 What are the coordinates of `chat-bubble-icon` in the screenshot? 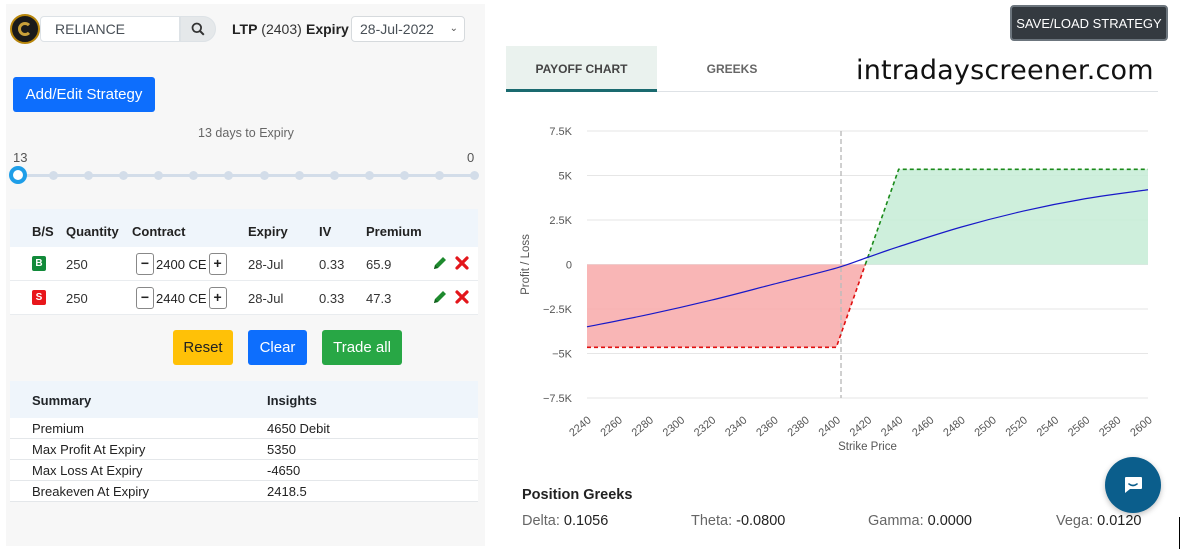 It's located at (1133, 485).